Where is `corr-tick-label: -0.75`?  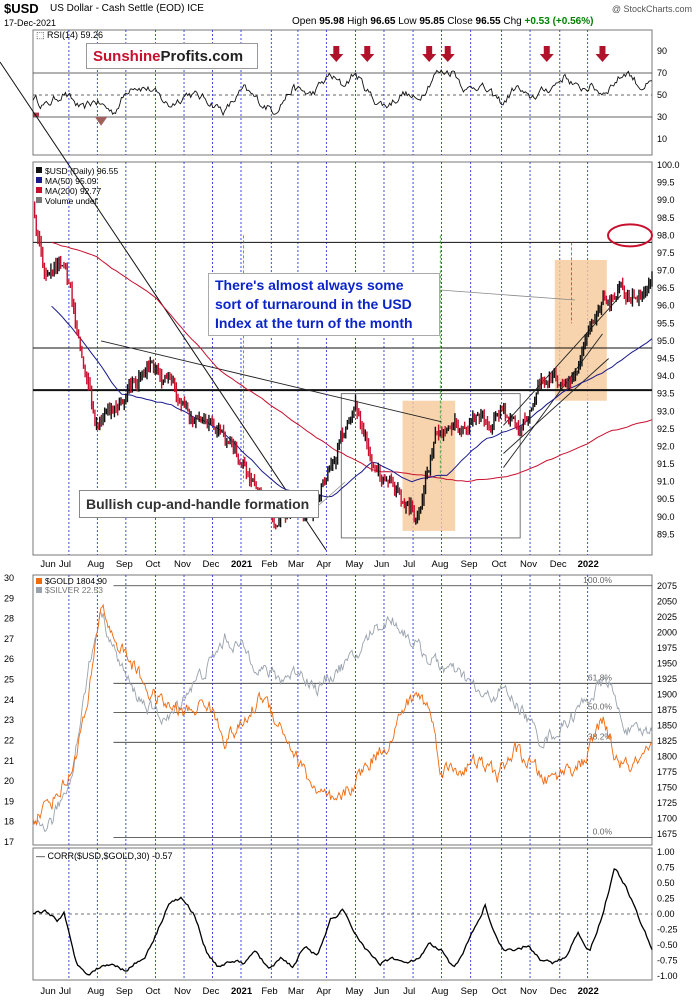 corr-tick-label: -0.75 is located at coordinates (667, 961).